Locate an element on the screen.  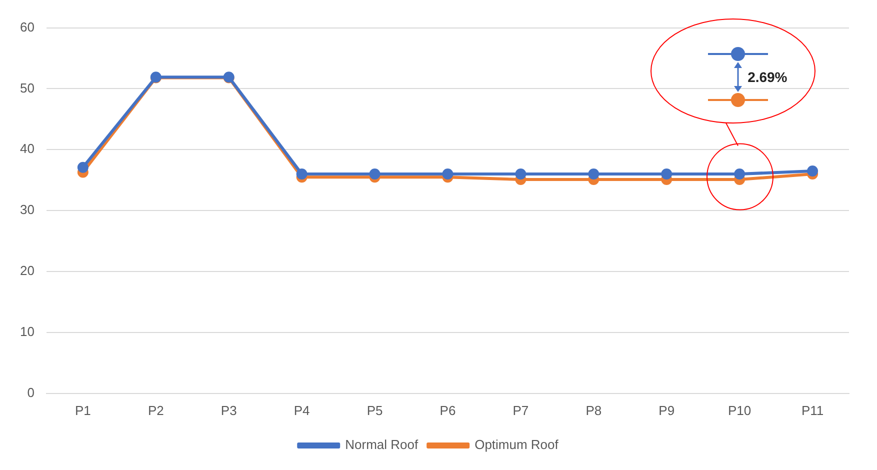
legend-label: Normal Roof is located at coordinates (381, 444).